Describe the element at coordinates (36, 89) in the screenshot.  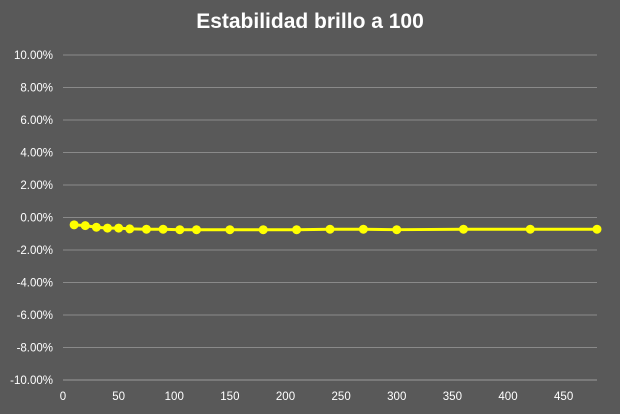
I see `y-tick-label: 8.00%` at that location.